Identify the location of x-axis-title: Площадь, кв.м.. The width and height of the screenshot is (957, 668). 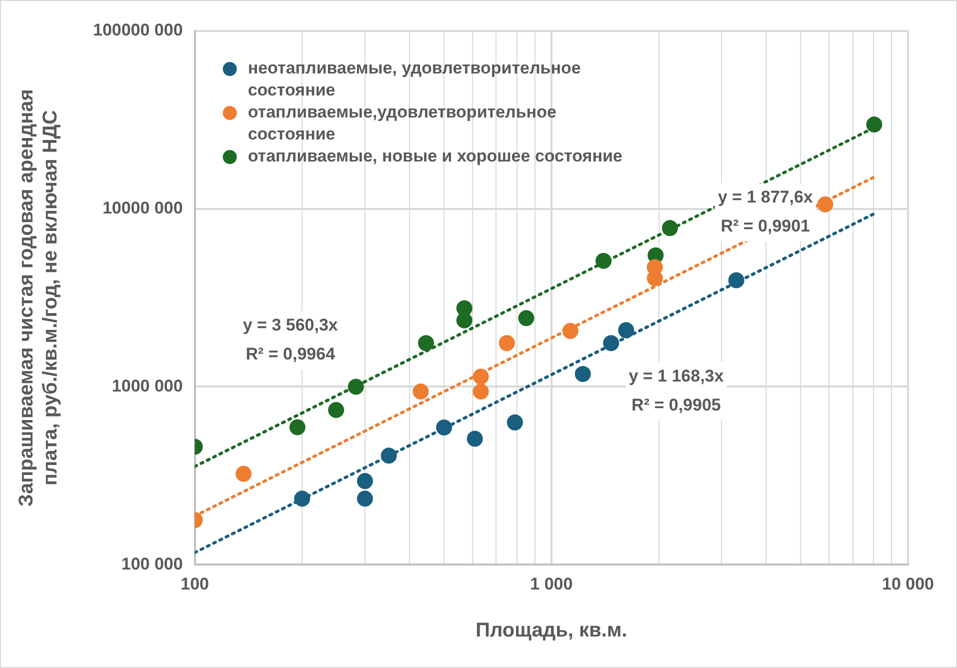
(552, 631).